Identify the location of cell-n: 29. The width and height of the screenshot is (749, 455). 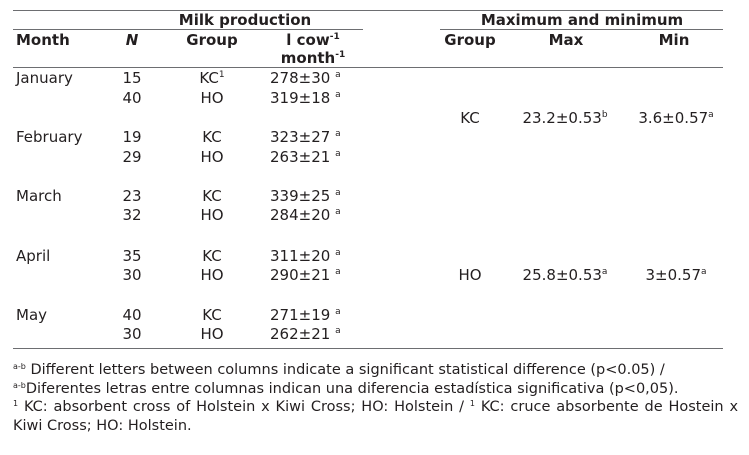
(132, 157).